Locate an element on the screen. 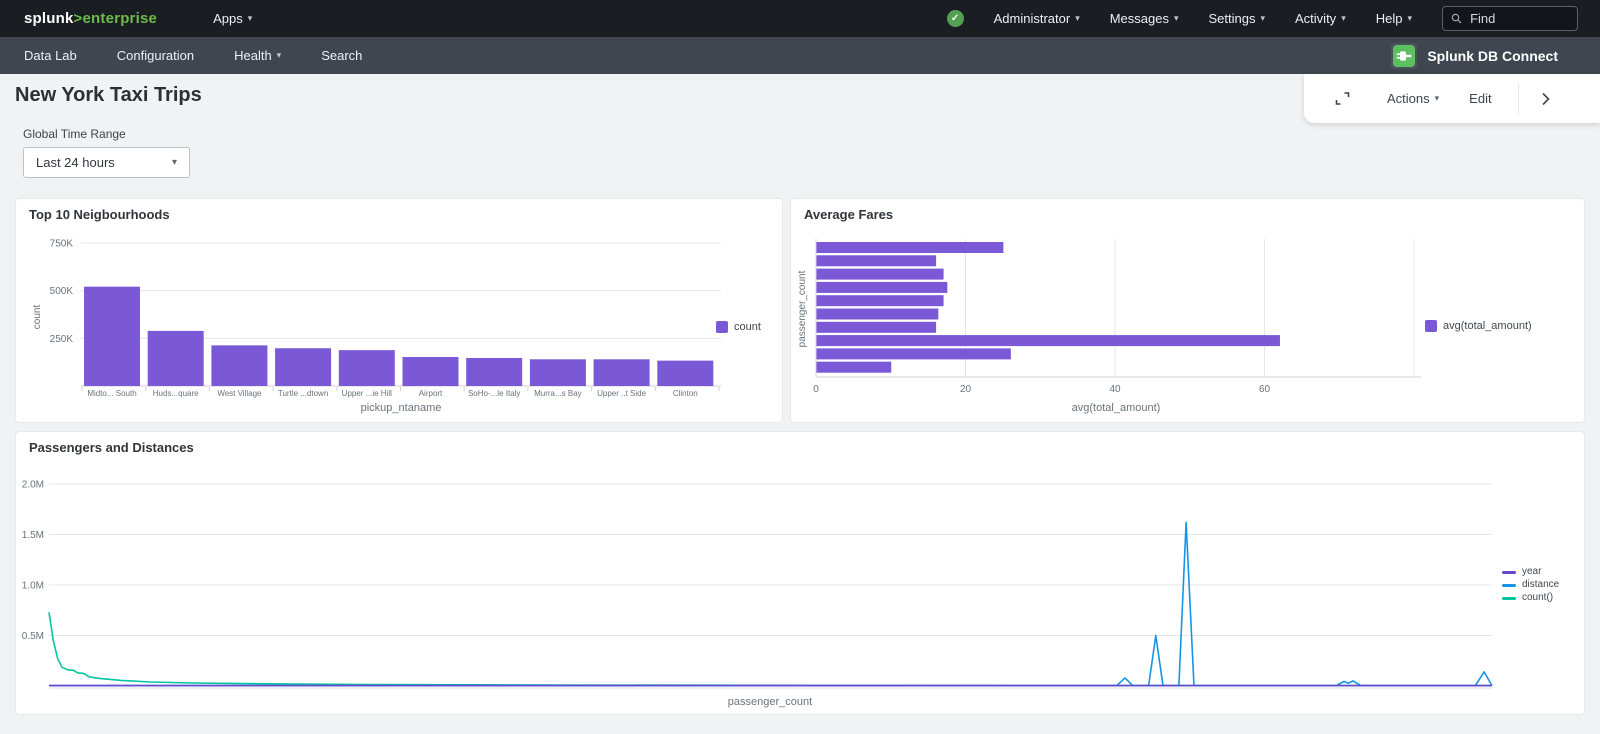  x-tick-label: Airport is located at coordinates (431, 393).